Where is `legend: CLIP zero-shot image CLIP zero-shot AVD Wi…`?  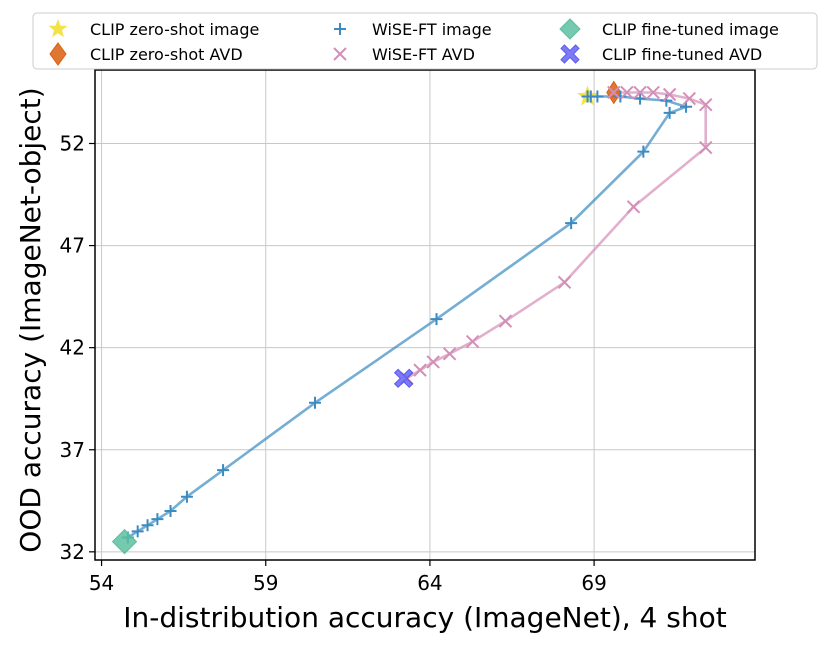 legend: CLIP zero-shot image CLIP zero-shot AVD Wi… is located at coordinates (425, 41).